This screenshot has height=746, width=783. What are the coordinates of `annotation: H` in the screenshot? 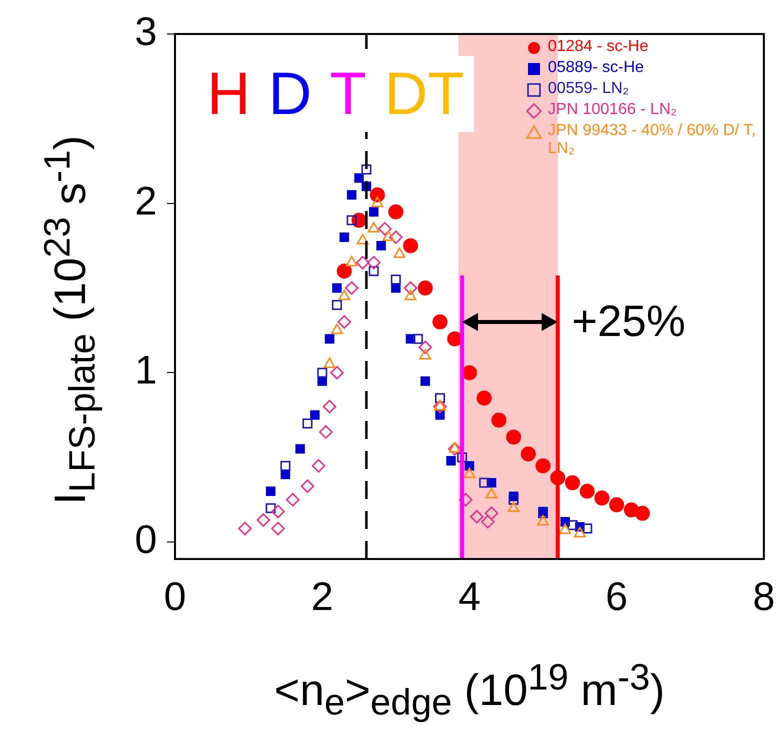 It's located at (228, 93).